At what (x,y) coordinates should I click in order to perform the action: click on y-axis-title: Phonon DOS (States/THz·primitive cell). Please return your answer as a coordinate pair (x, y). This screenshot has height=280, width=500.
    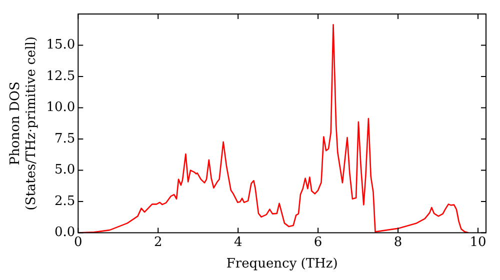
    Looking at the image, I should click on (23, 123).